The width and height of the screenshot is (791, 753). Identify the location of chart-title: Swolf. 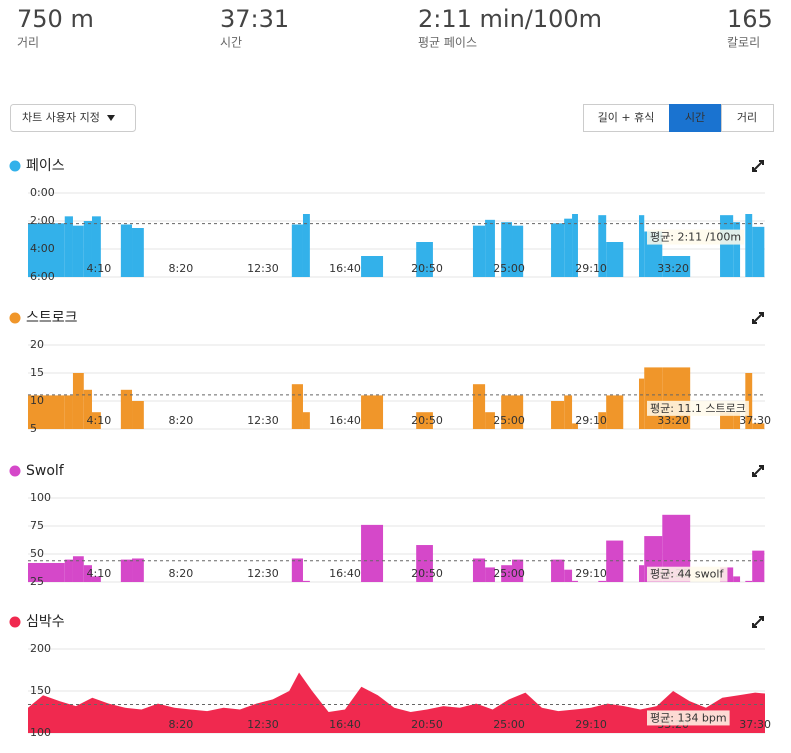
(45, 471).